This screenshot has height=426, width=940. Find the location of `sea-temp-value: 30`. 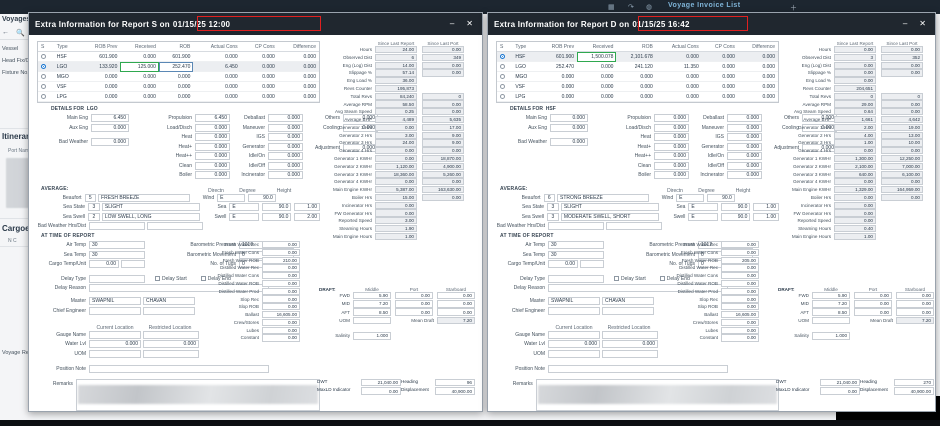

sea-temp-value: 30 is located at coordinates (117, 254).